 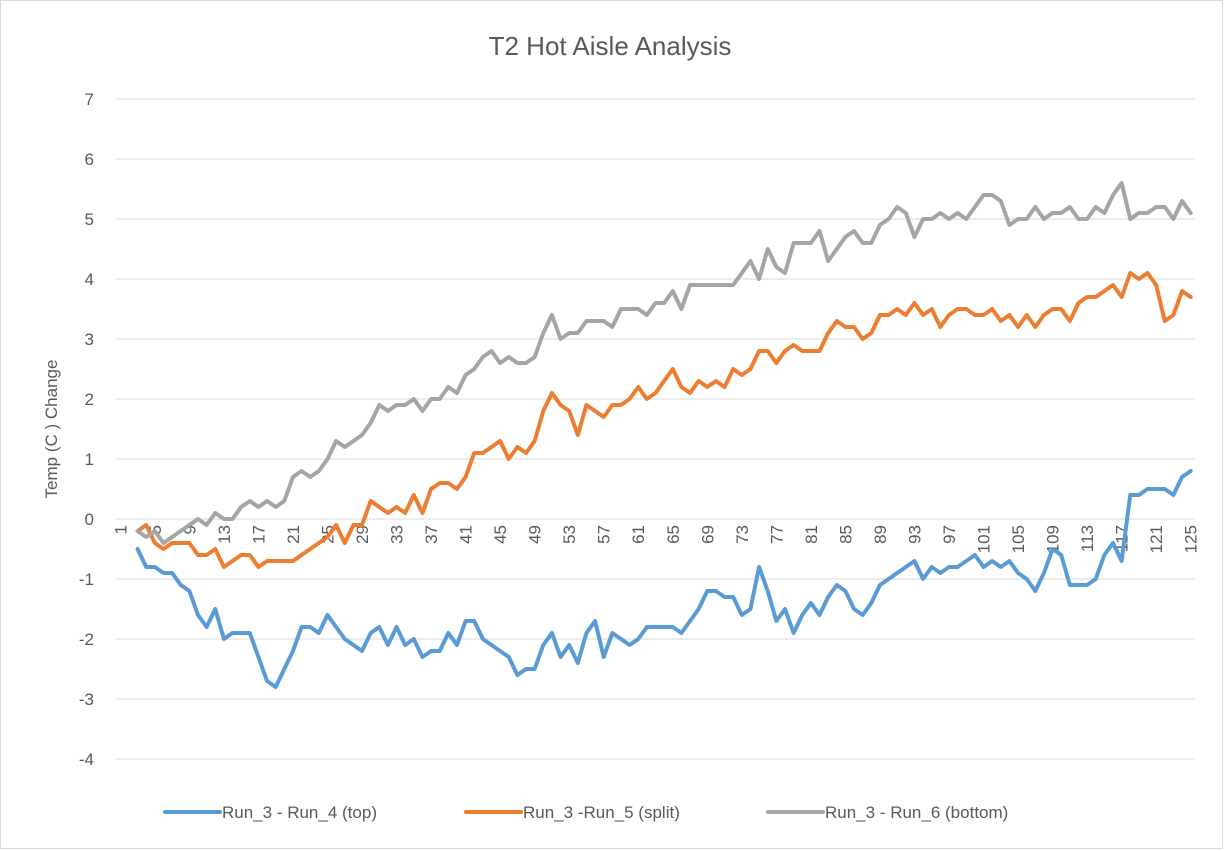 What do you see at coordinates (916, 812) in the screenshot?
I see `legend-label: Run_3 - Run_6 (bottom)` at bounding box center [916, 812].